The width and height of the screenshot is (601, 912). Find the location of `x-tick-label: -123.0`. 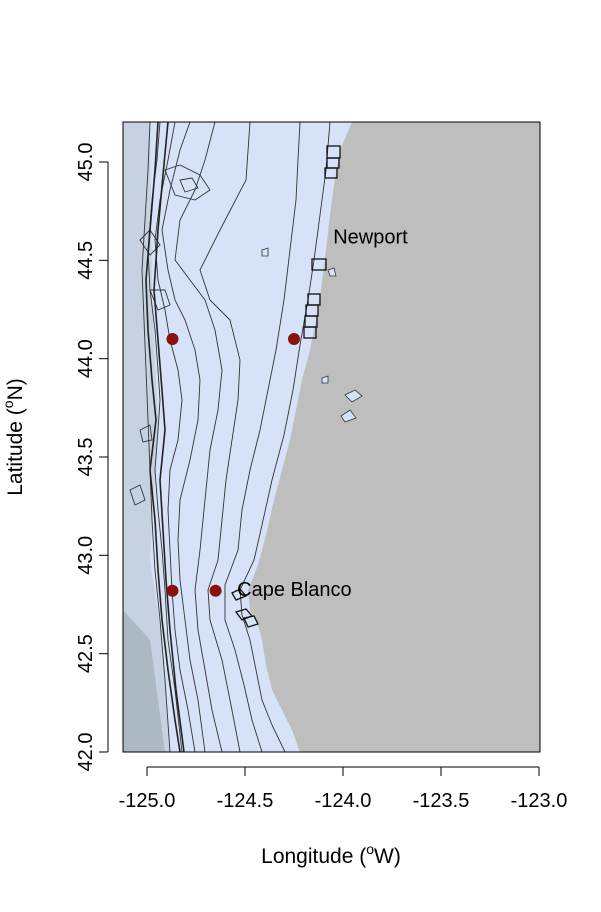

x-tick-label: -123.0 is located at coordinates (539, 801).